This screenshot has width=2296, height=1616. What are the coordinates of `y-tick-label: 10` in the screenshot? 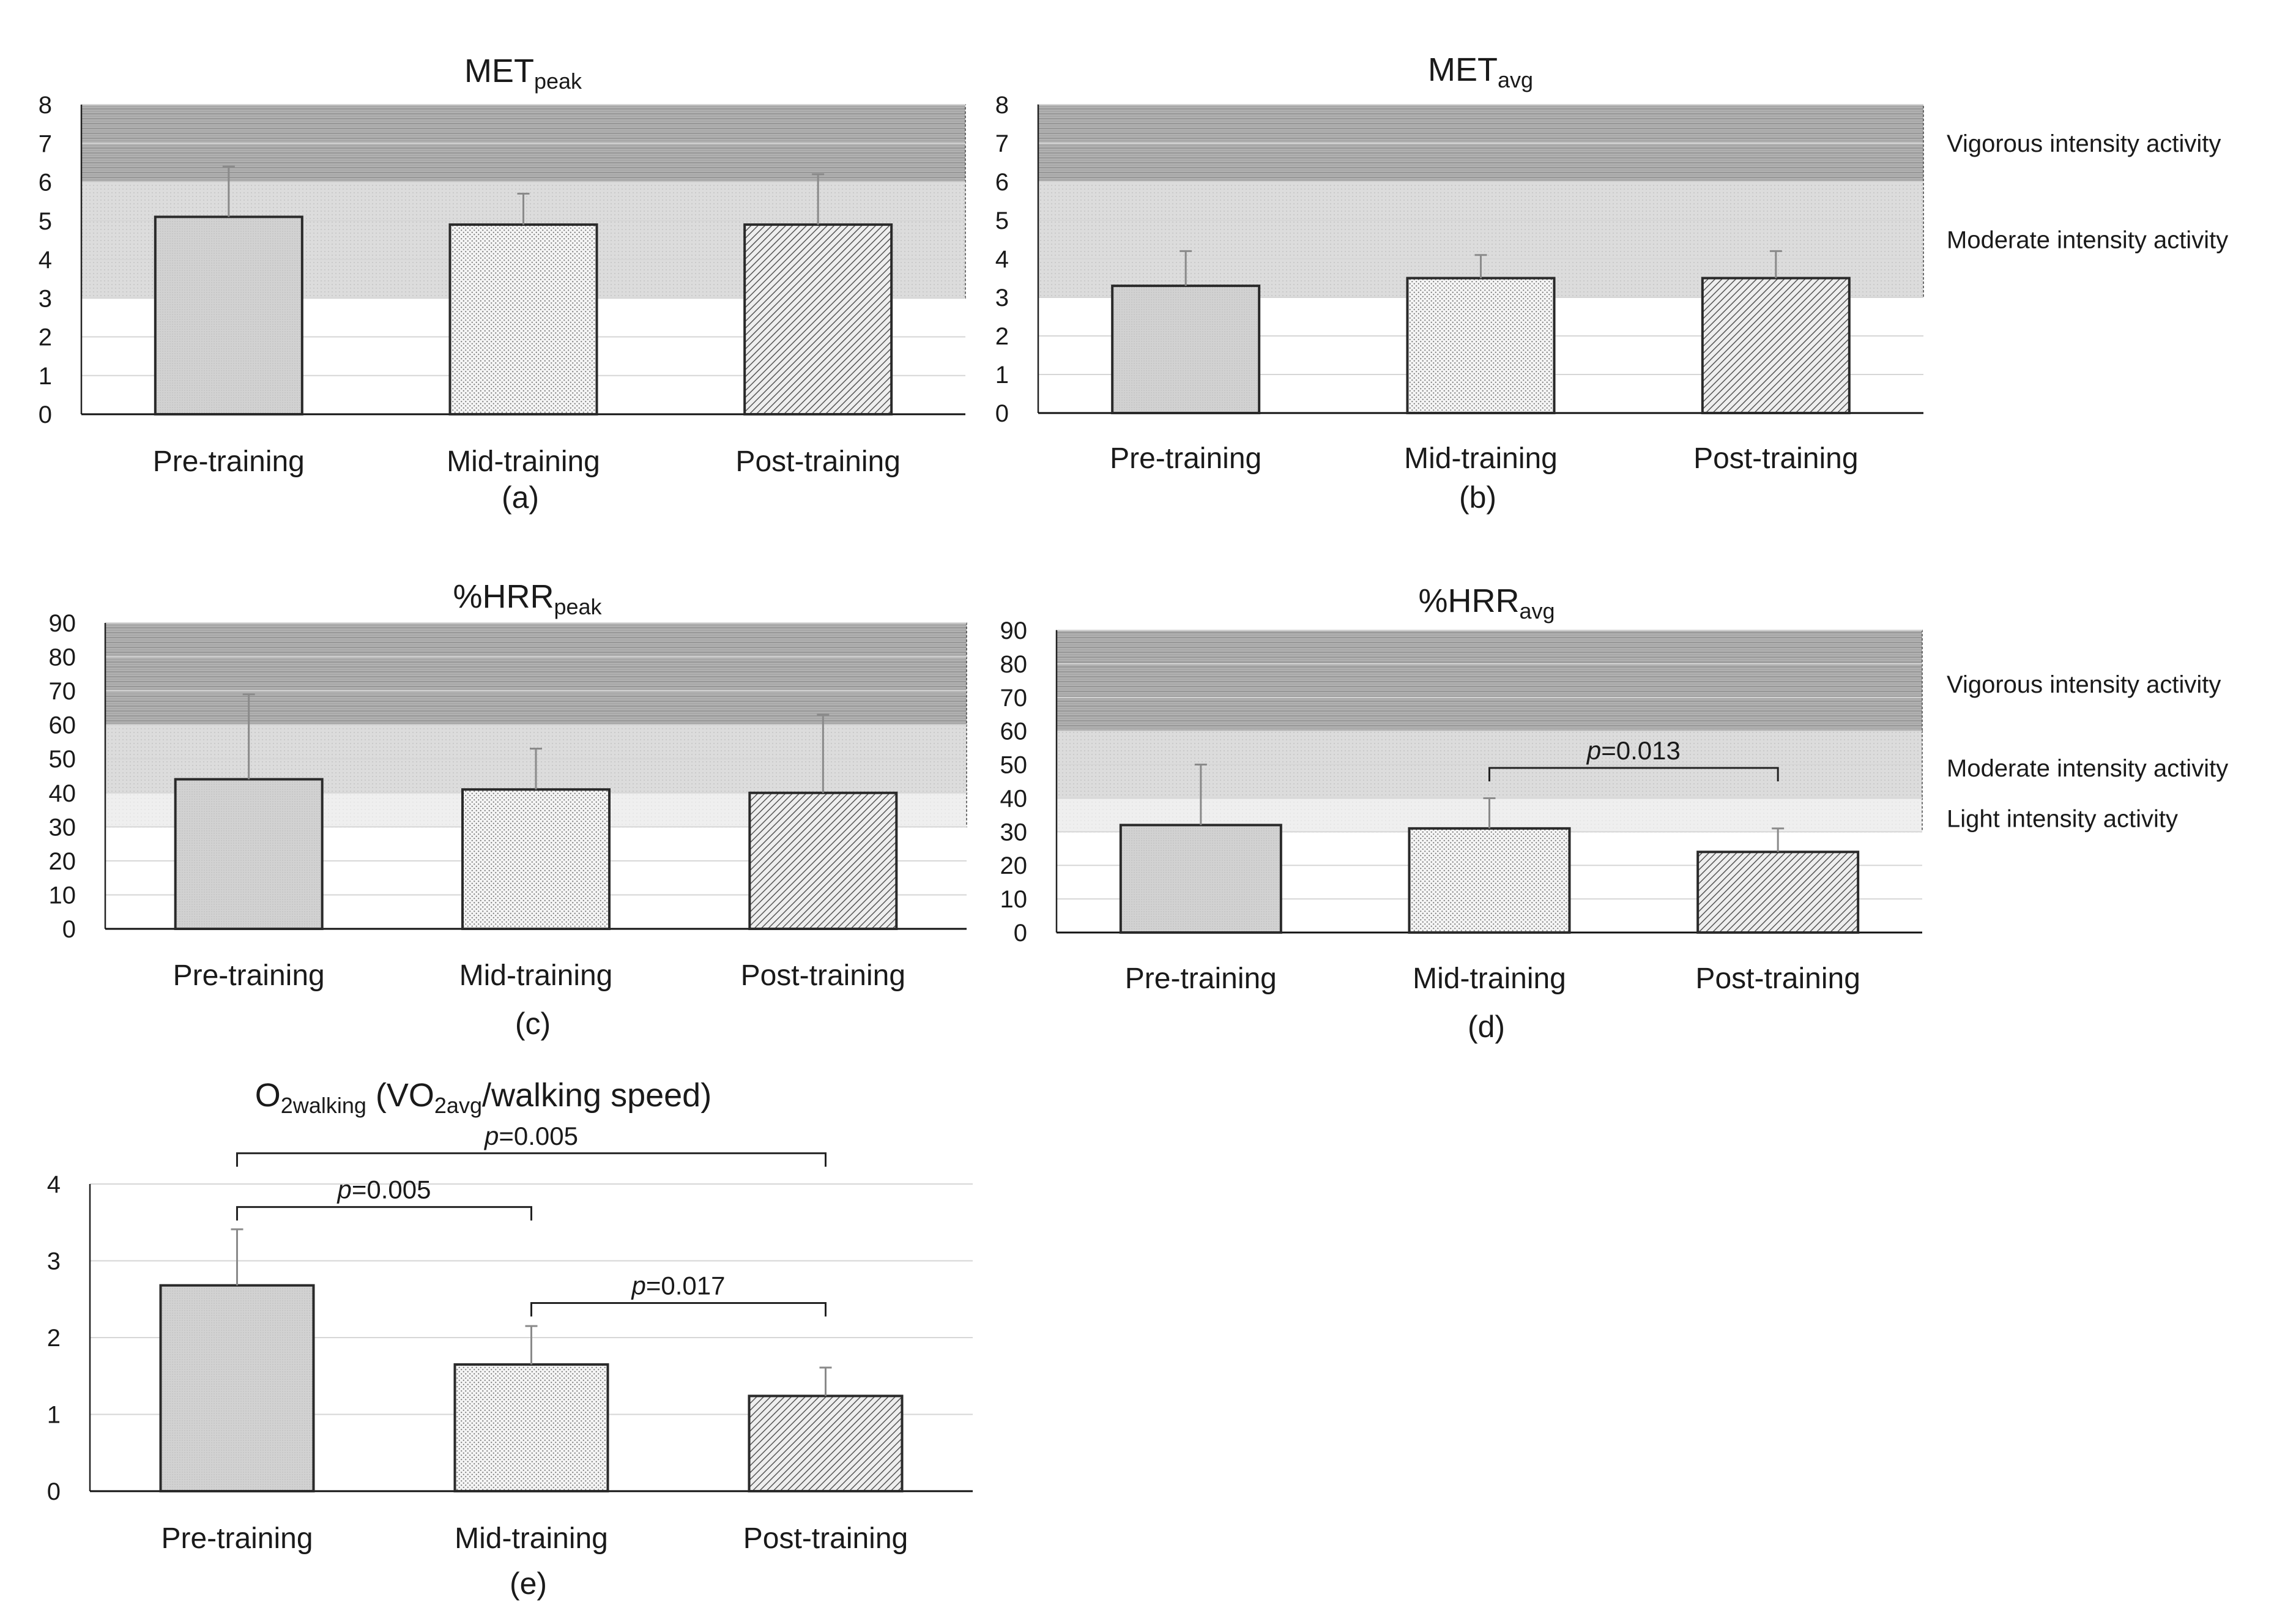 It's located at (1014, 900).